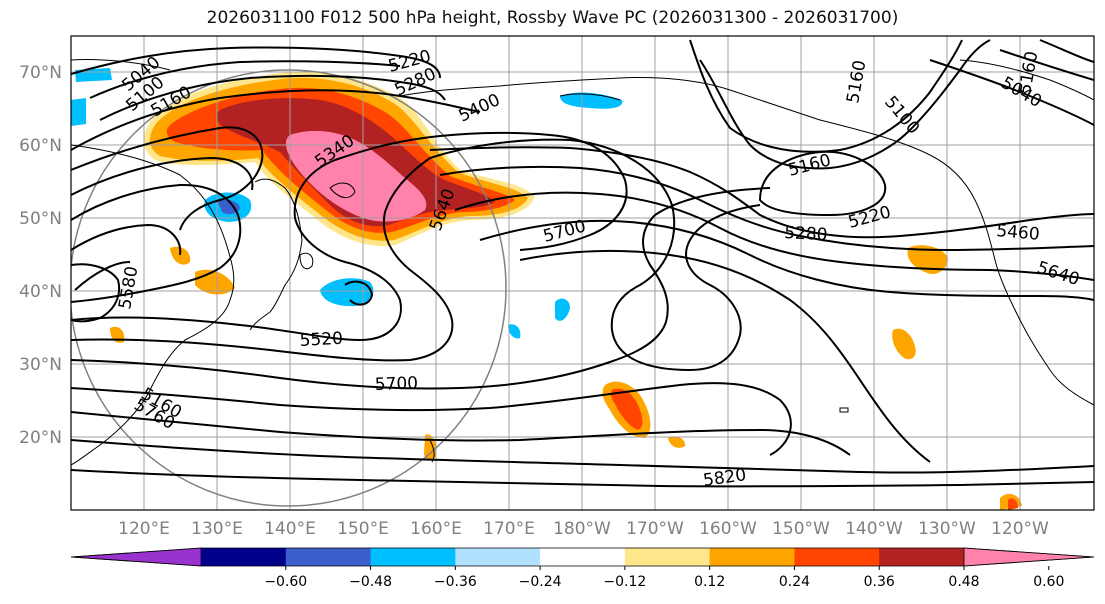 Image resolution: width=1105 pixels, height=604 pixels. Describe the element at coordinates (963, 582) in the screenshot. I see `colorbar-tick-label: 0.48` at that location.